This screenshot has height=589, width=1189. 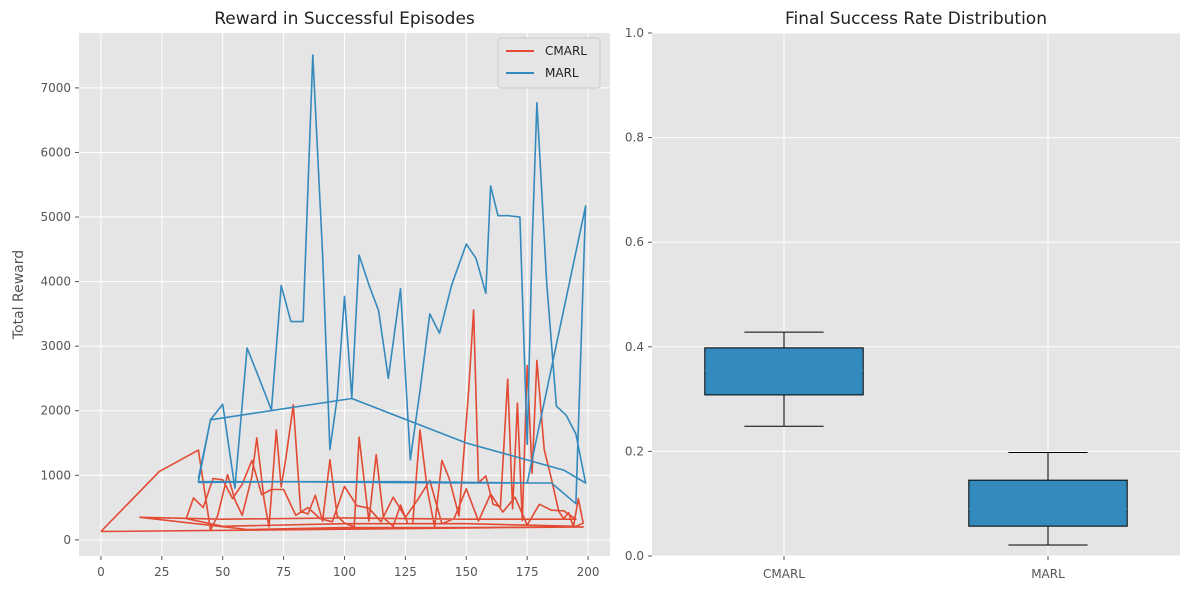 What do you see at coordinates (19, 295) in the screenshot?
I see `reward-chart-y-axis-label: Total Reward` at bounding box center [19, 295].